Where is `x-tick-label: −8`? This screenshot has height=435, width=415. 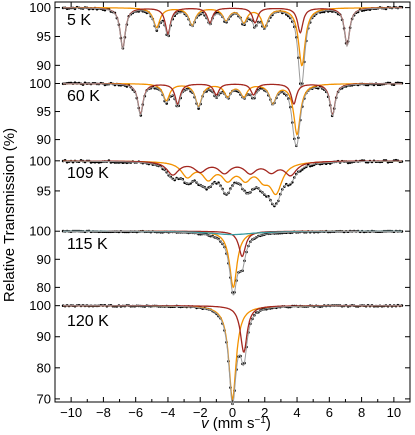
x-tick-label: −8 is located at coordinates (103, 412).